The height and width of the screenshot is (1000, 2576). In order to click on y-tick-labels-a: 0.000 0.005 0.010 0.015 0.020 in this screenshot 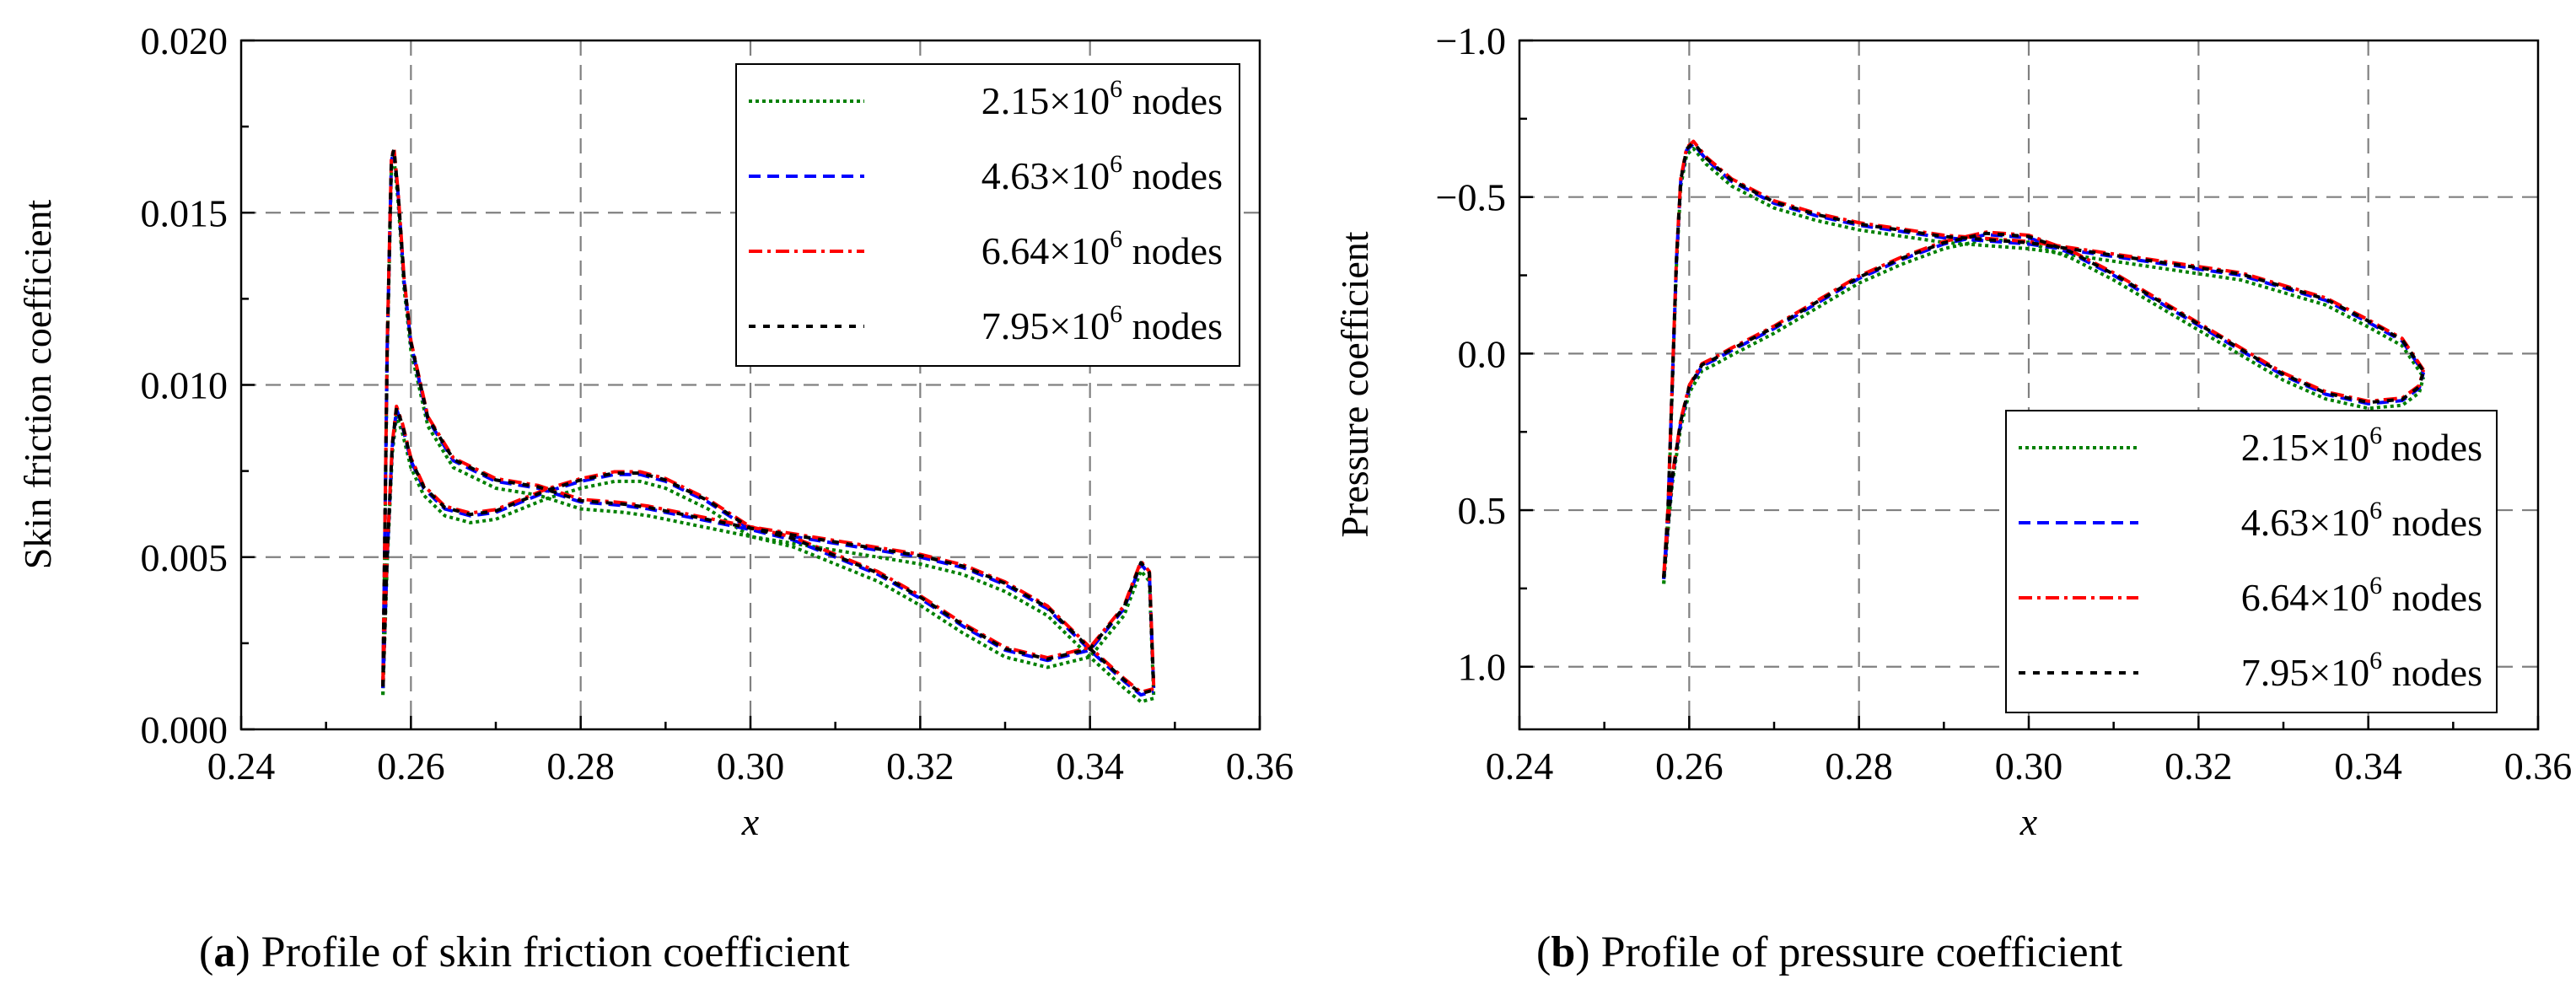, I will do `click(185, 385)`.